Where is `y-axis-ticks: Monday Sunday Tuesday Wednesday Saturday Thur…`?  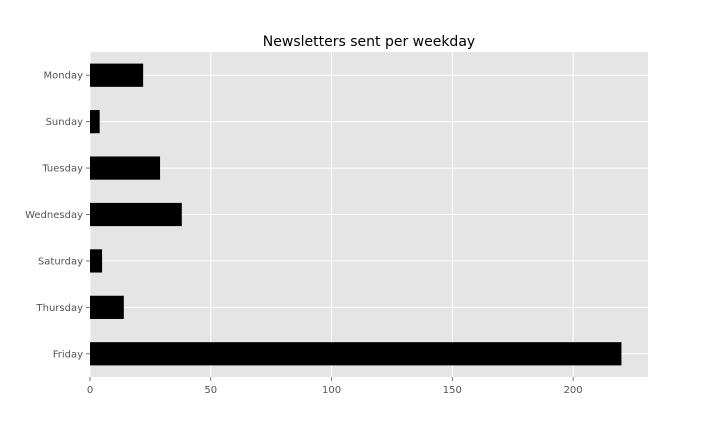 y-axis-ticks: Monday Sunday Tuesday Wednesday Saturday Thur… is located at coordinates (57, 215).